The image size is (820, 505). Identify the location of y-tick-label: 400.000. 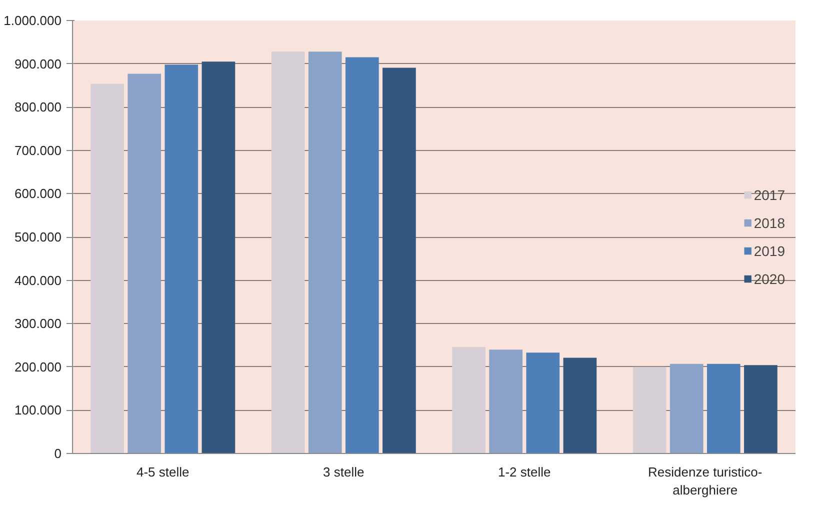
(38, 280).